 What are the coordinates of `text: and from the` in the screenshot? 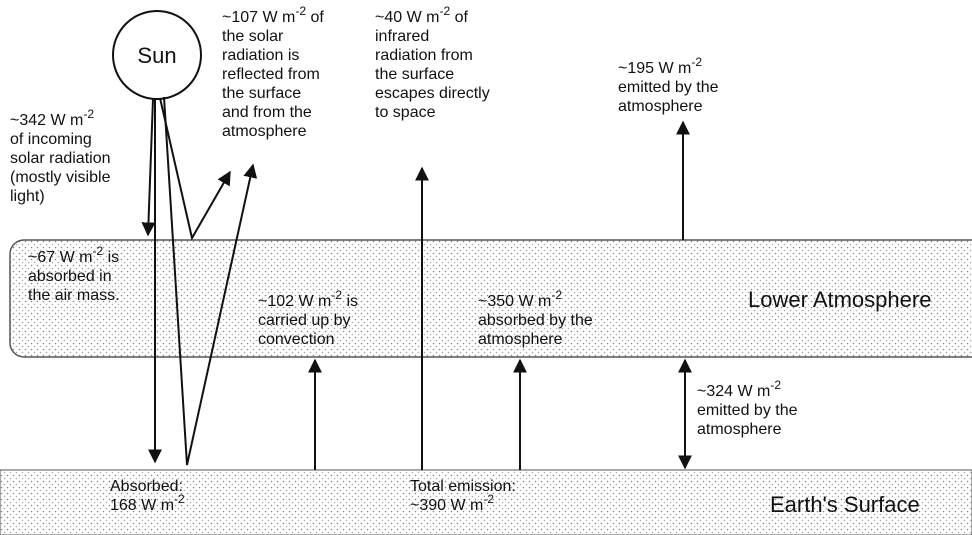 It's located at (267, 112).